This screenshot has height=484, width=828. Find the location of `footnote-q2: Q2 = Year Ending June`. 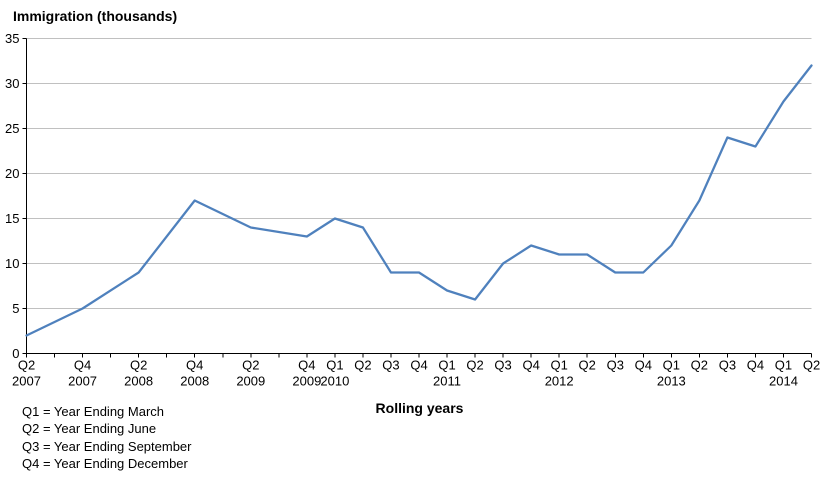

footnote-q2: Q2 = Year Ending June is located at coordinates (89, 429).